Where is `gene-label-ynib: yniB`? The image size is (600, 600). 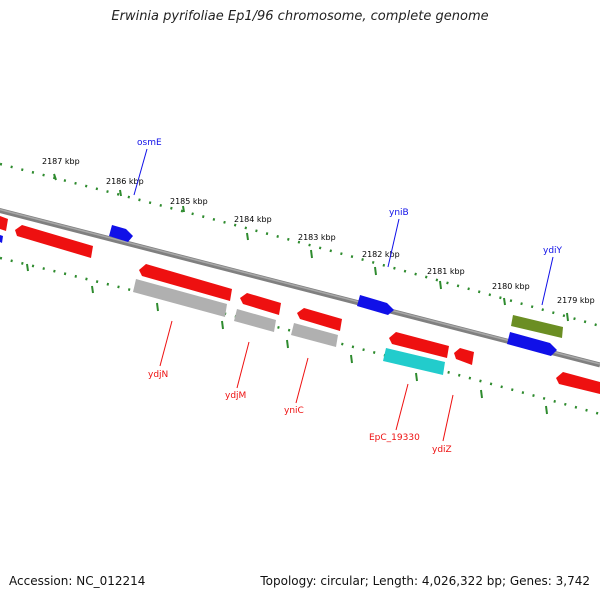
gene-label-ynib: yniB is located at coordinates (399, 213).